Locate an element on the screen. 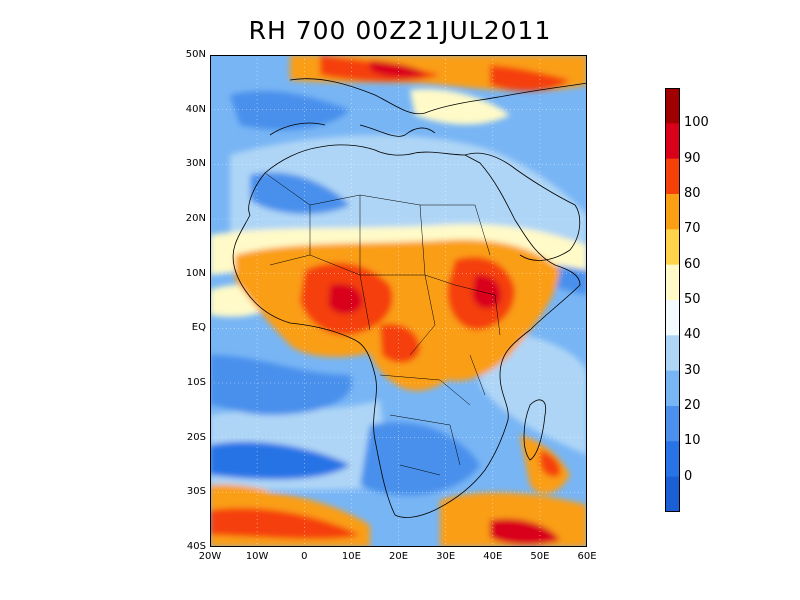 The height and width of the screenshot is (600, 800). lon-tick-label: 30E is located at coordinates (446, 556).